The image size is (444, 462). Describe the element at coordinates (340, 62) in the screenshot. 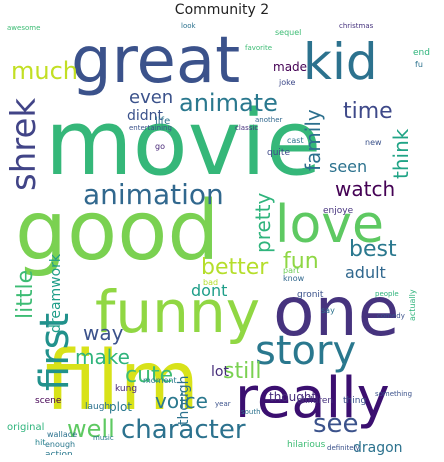

I see `word-kid: kid` at that location.